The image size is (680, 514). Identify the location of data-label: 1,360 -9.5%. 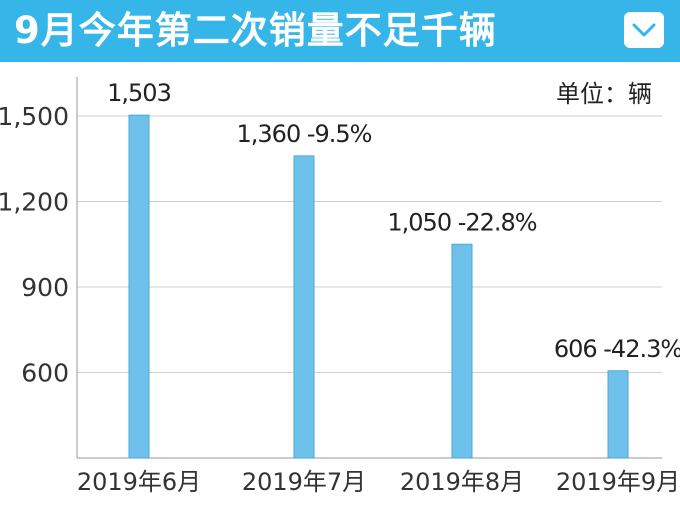
(304, 134).